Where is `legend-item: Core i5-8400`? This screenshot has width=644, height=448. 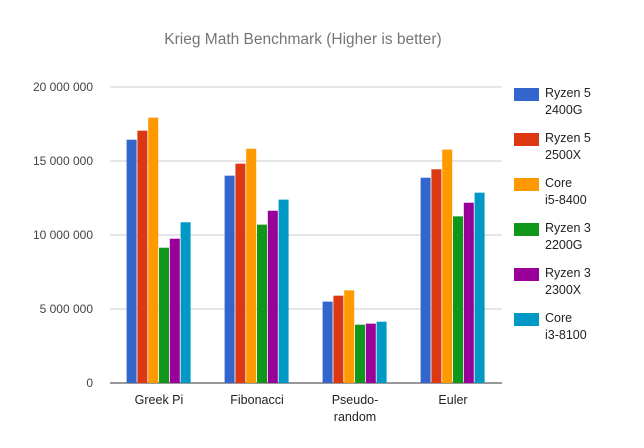 legend-item: Core i5-8400 is located at coordinates (564, 197).